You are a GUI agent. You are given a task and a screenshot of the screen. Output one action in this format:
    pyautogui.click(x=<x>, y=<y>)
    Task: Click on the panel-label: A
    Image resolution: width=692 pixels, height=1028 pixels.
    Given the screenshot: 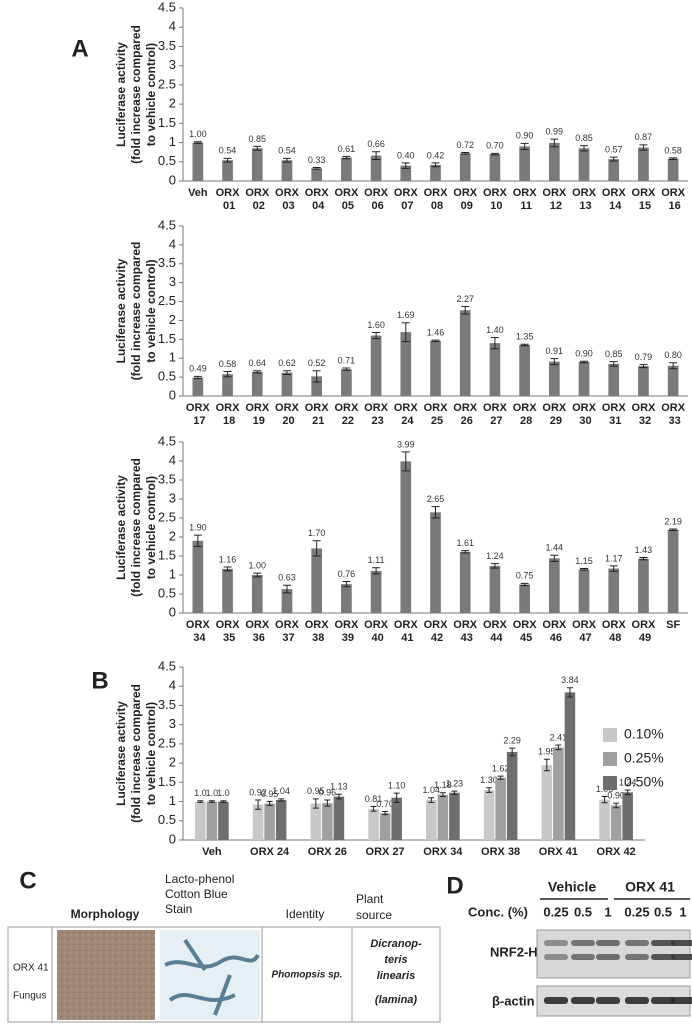 What is the action you would take?
    pyautogui.click(x=79, y=48)
    